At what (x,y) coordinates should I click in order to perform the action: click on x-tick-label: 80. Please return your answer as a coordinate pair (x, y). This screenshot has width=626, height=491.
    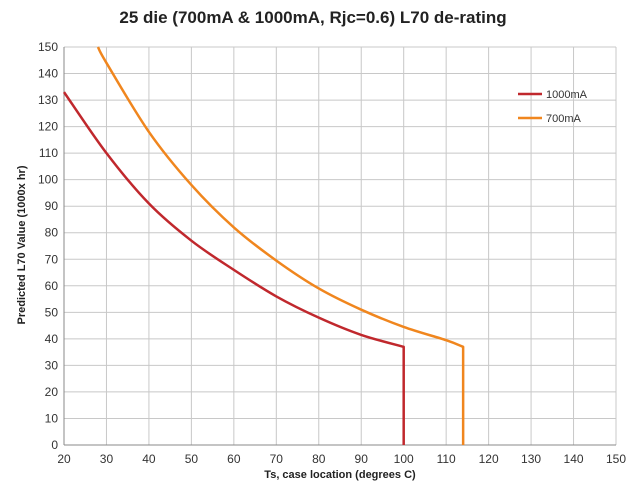
    Looking at the image, I should click on (319, 459).